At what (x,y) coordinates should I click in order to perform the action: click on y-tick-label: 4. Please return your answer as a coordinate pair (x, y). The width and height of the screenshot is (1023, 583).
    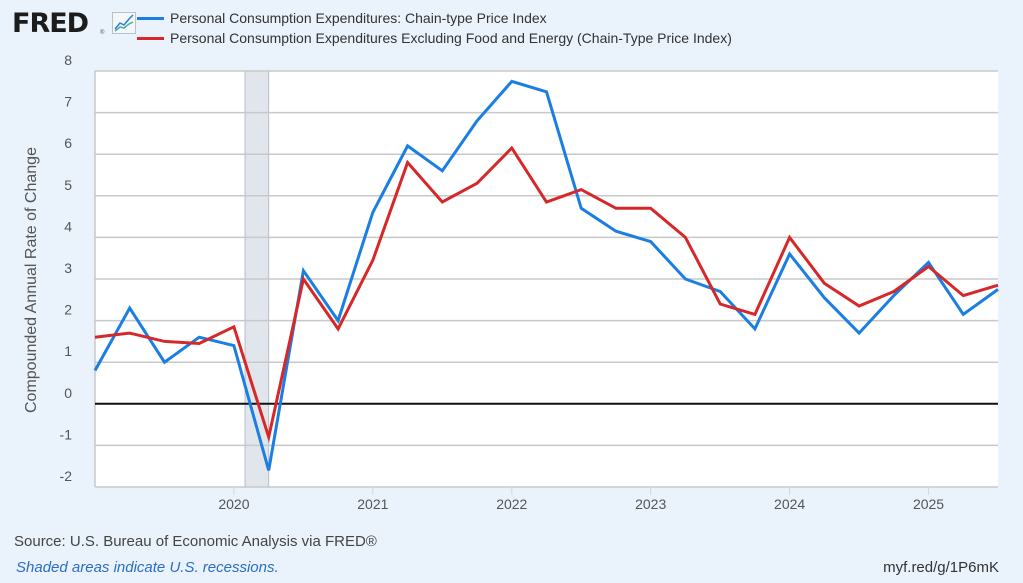
    Looking at the image, I should click on (68, 226).